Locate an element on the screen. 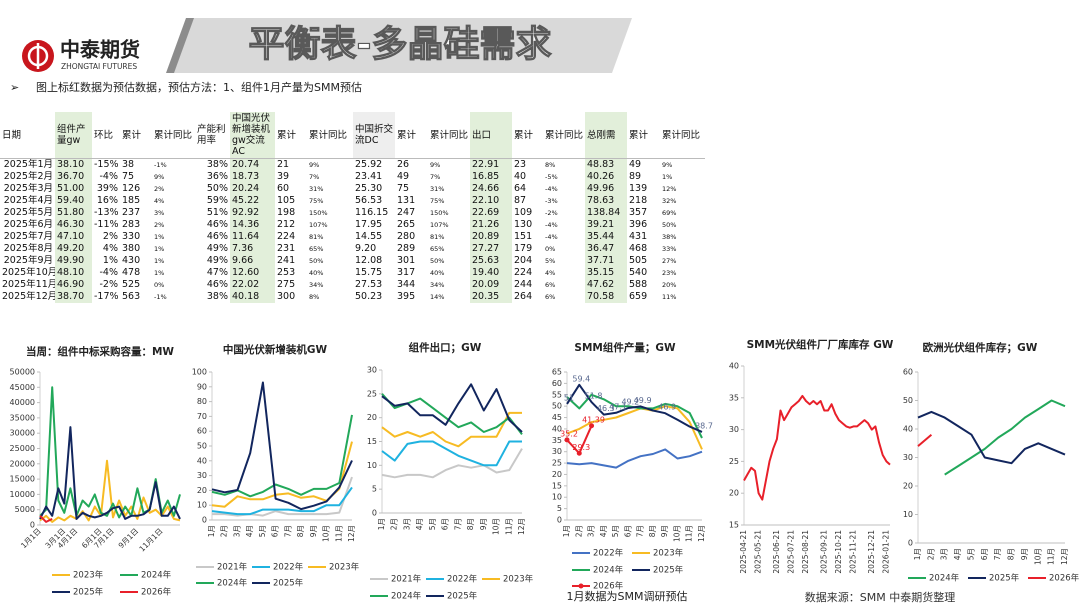 This screenshot has height=608, width=1080. table-cell: 2025年11月 is located at coordinates (28, 284).